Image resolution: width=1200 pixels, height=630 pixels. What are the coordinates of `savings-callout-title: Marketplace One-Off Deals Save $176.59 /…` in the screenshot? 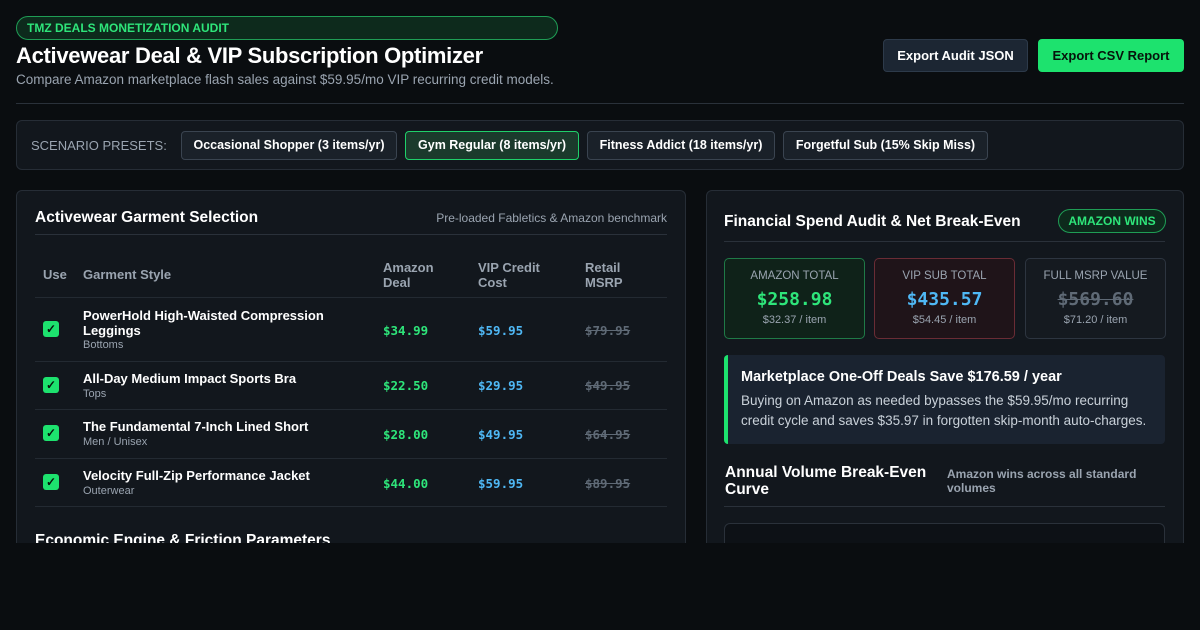 It's located at (901, 377).